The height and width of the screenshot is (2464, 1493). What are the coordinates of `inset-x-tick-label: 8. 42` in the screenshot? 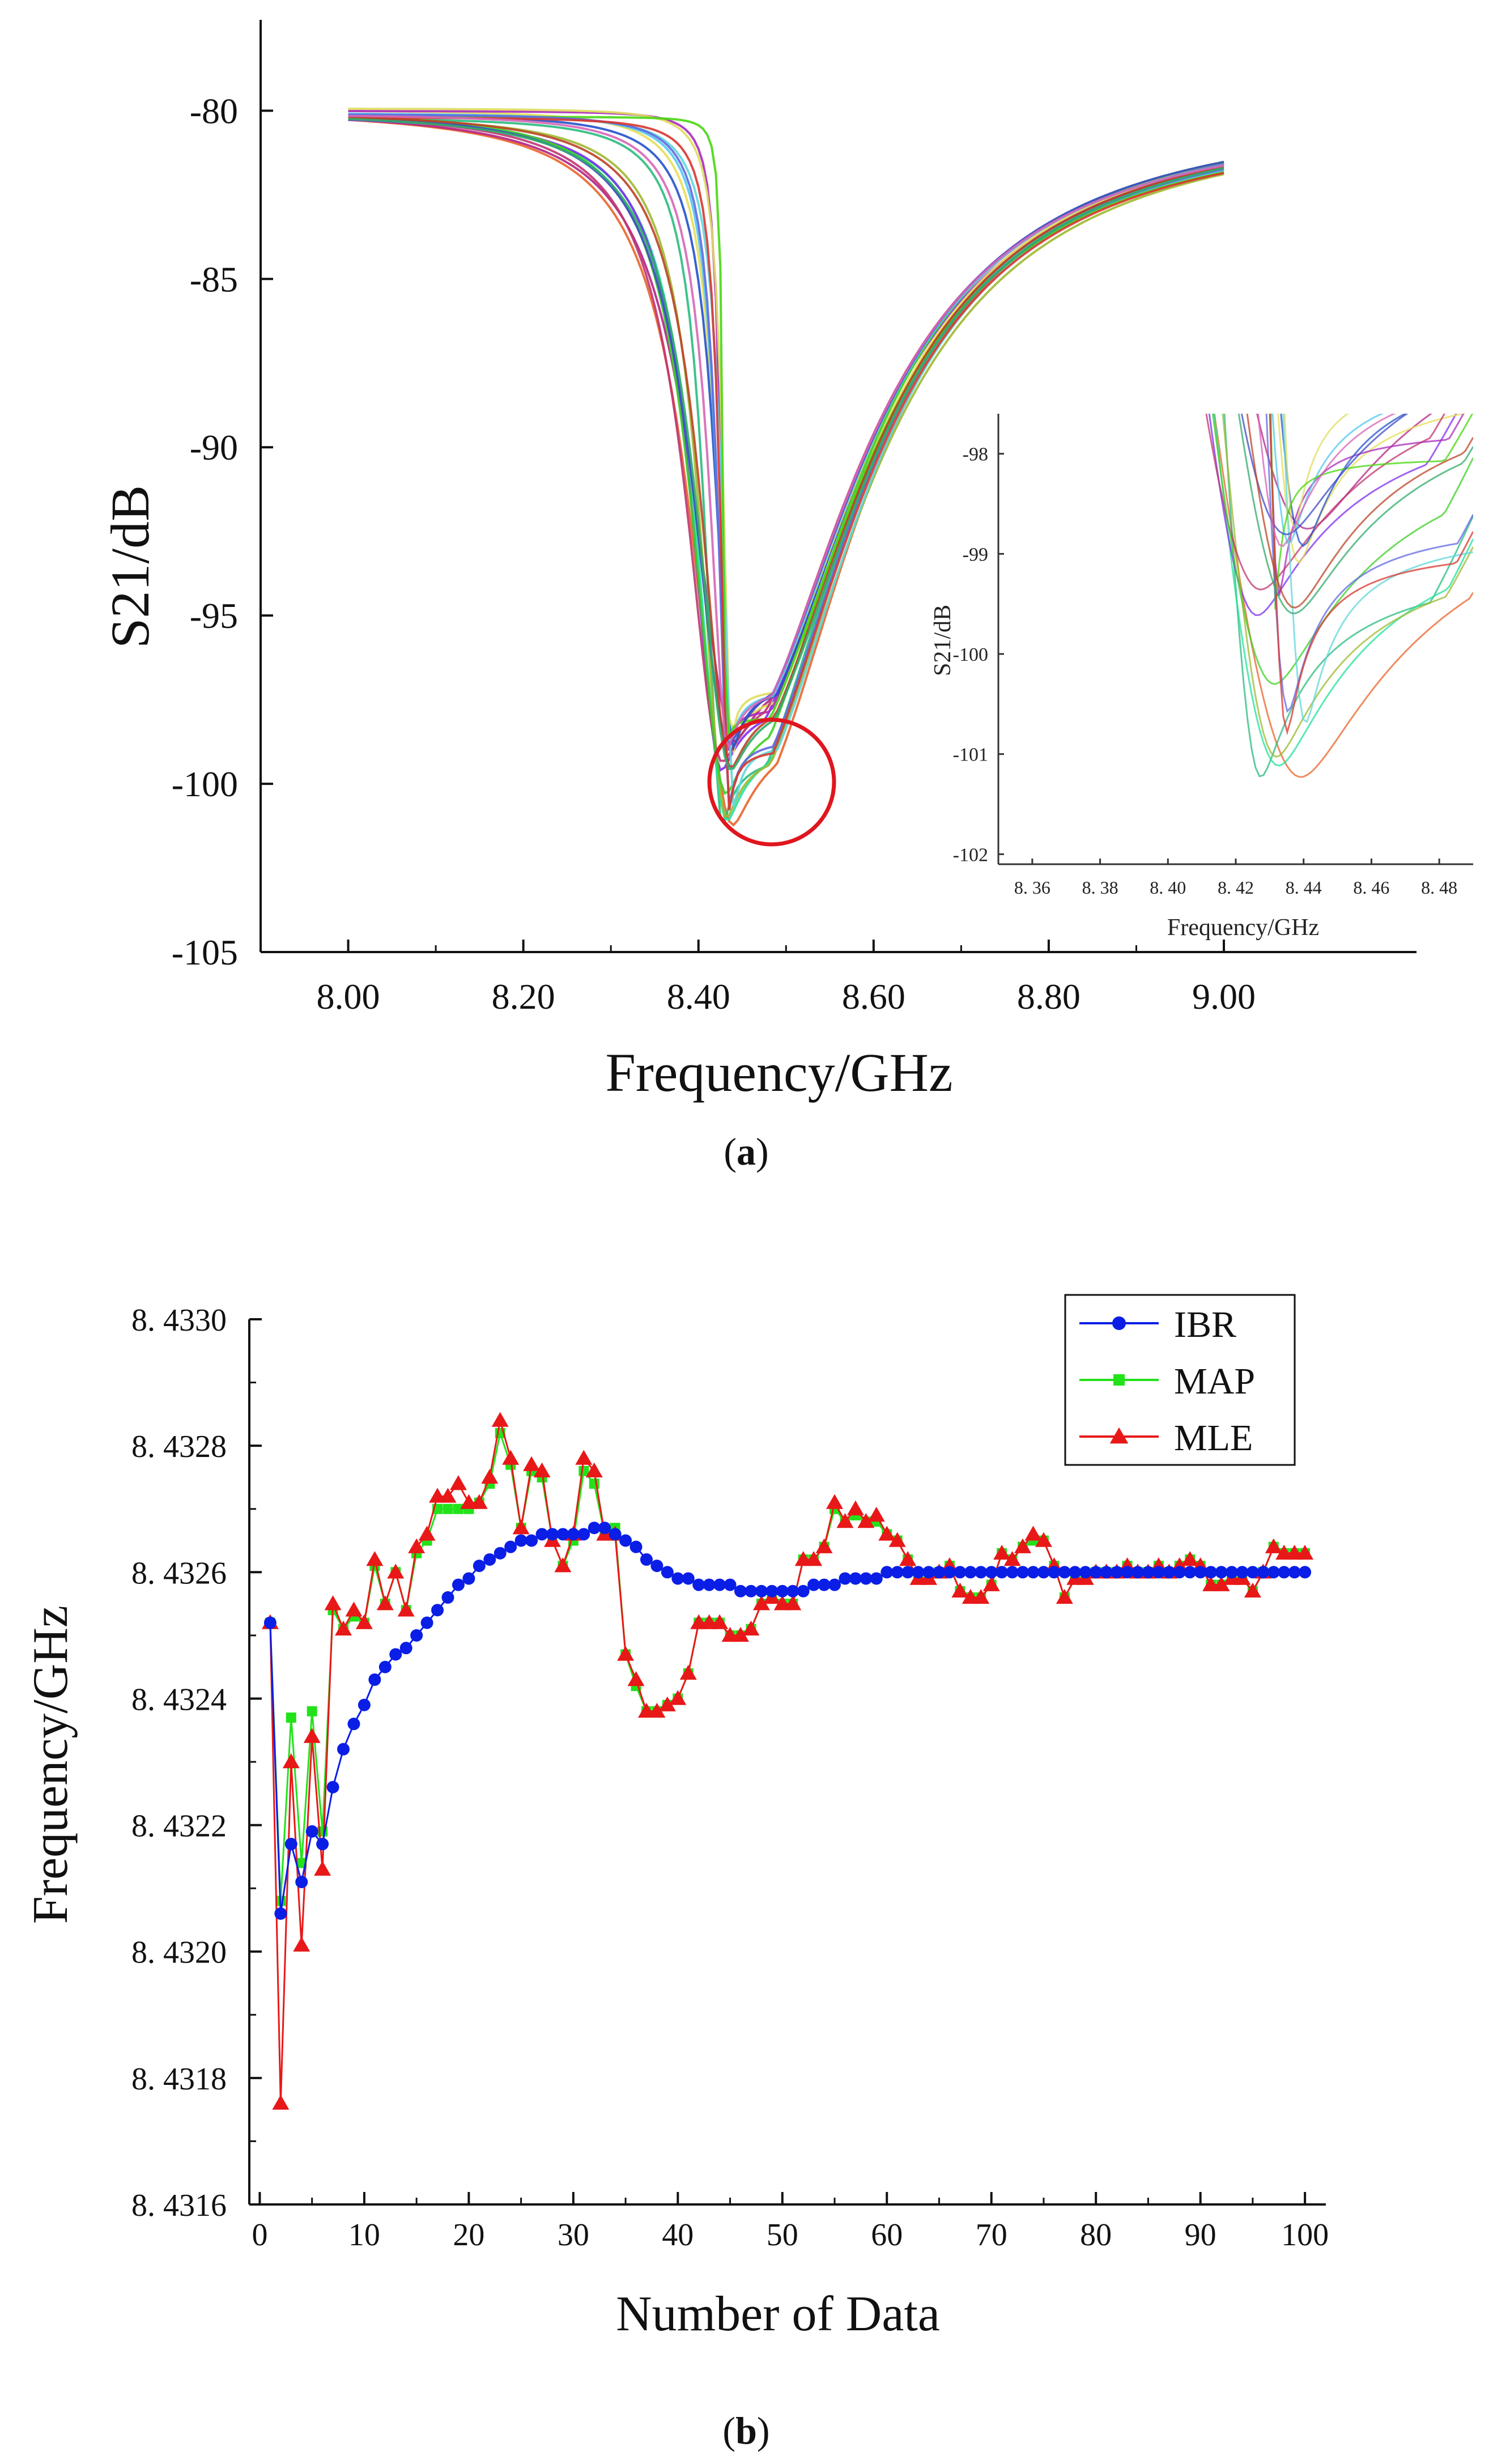 It's located at (1236, 887).